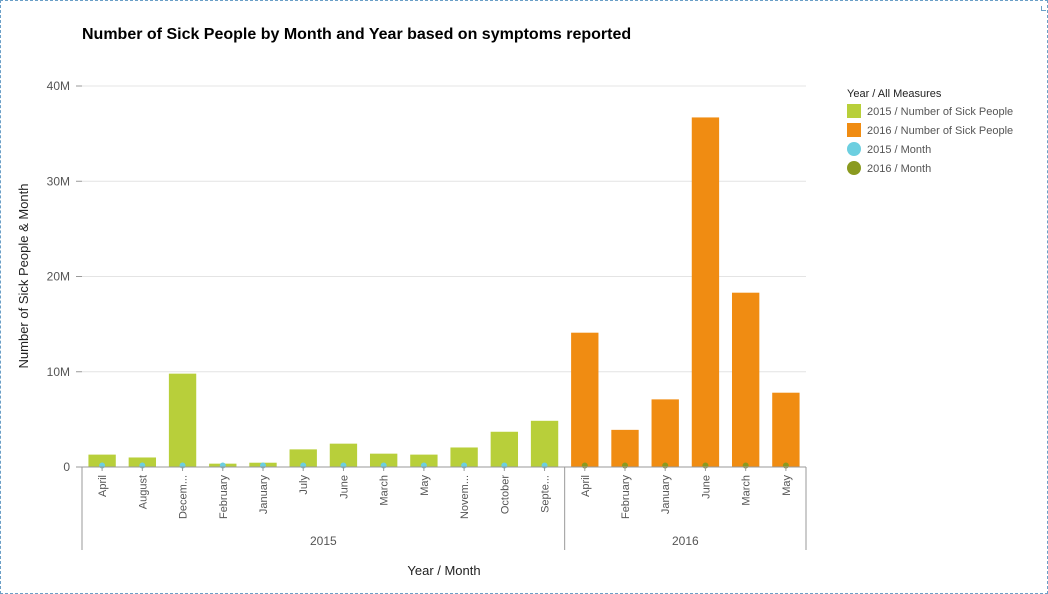  What do you see at coordinates (899, 150) in the screenshot?
I see `legend-item-label: 2015 / Month` at bounding box center [899, 150].